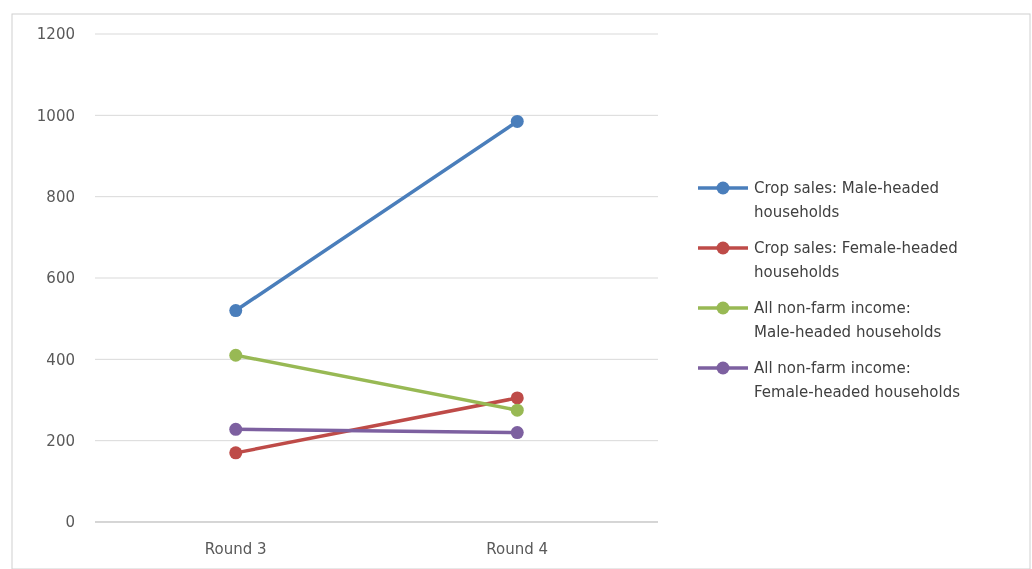 Image resolution: width=1032 pixels, height=569 pixels. What do you see at coordinates (55, 34) in the screenshot?
I see `y-tick-label: 1200` at bounding box center [55, 34].